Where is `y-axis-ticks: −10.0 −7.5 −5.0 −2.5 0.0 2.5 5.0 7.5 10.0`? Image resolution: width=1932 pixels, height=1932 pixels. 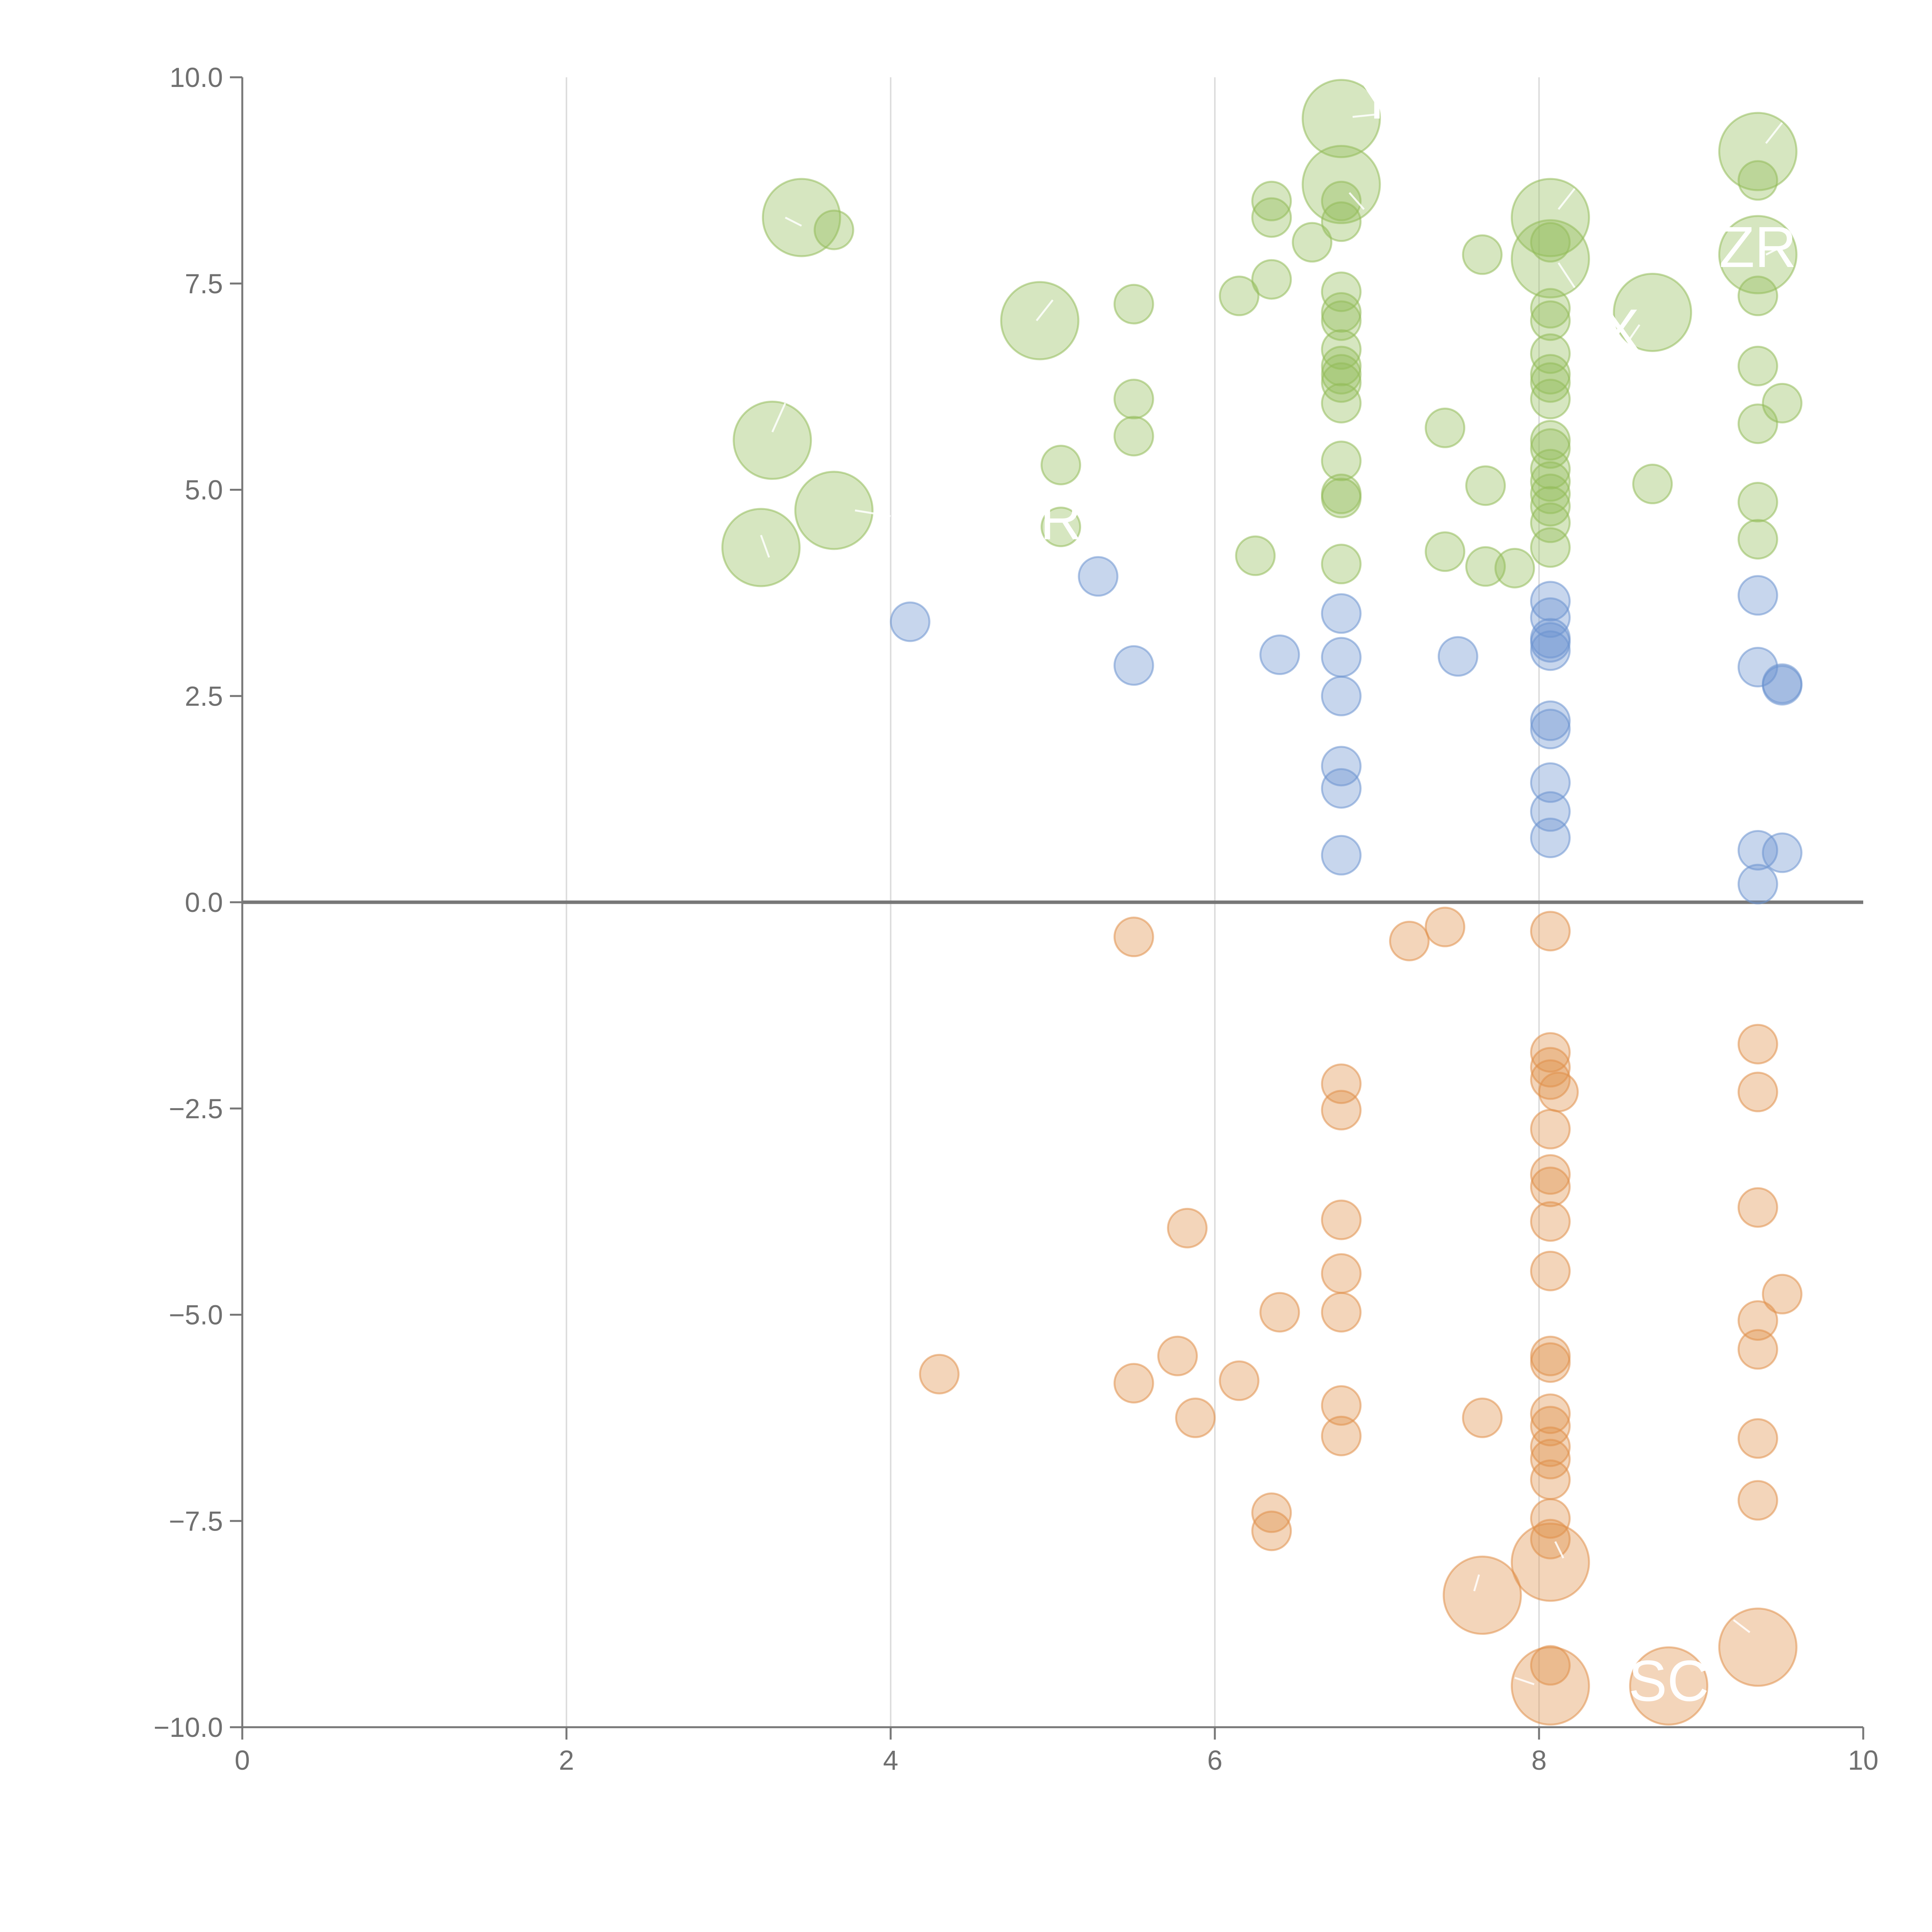
y-axis-ticks: −10.0 −7.5 −5.0 −2.5 0.0 2.5 5.0 7.5 10.0 is located at coordinates (198, 903).